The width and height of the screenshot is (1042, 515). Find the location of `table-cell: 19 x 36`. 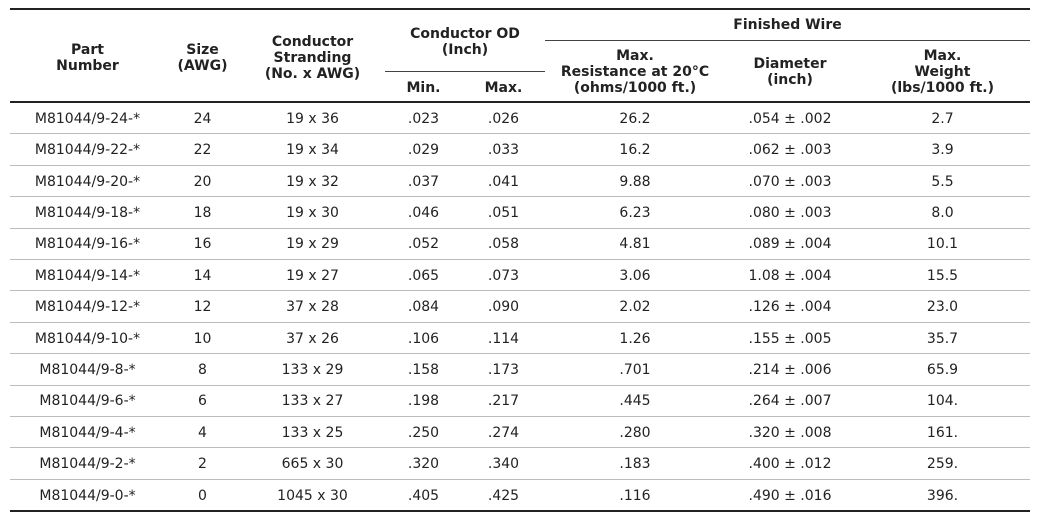

table-cell: 19 x 36 is located at coordinates (312, 118).